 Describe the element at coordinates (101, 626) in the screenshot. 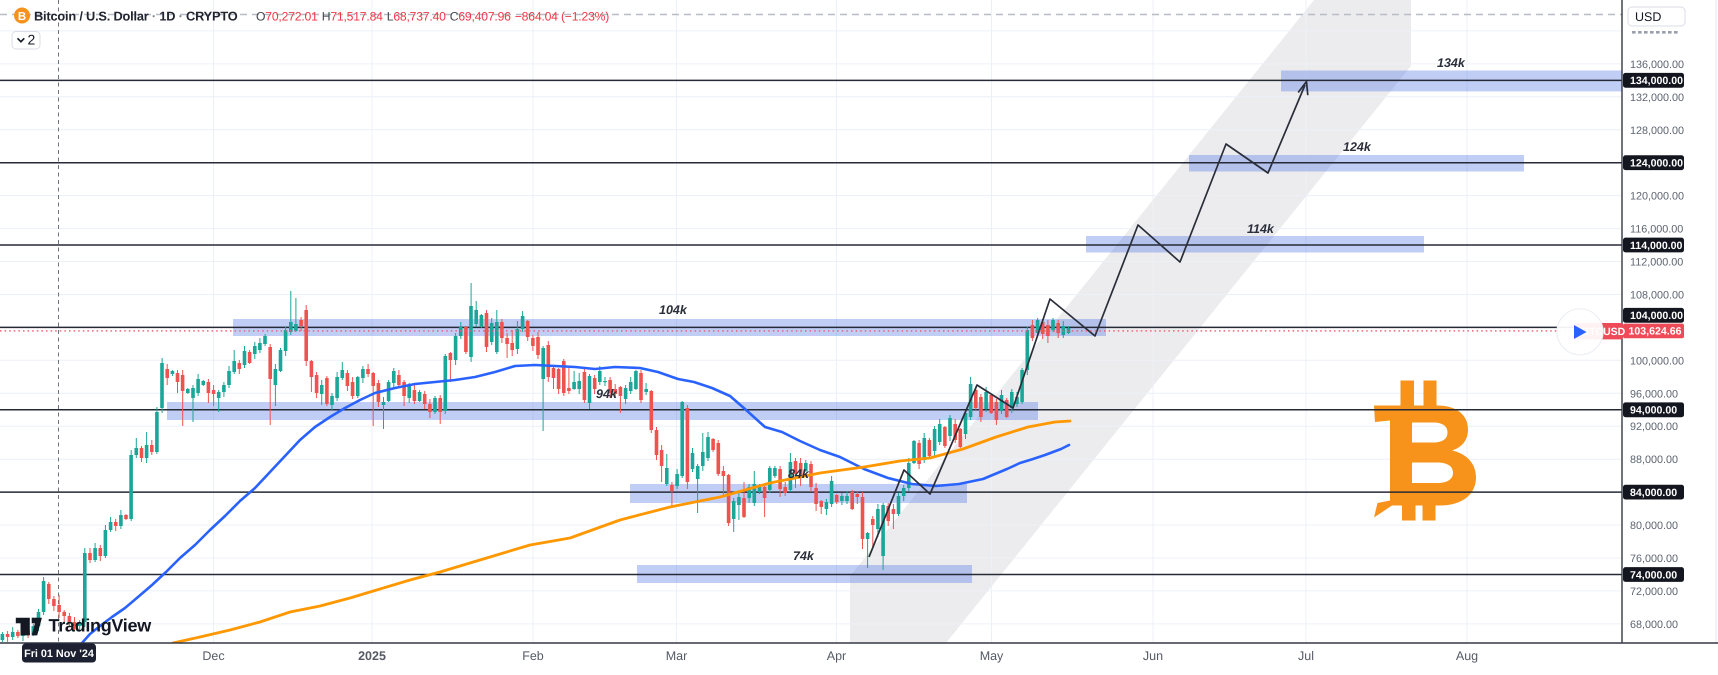

I see `svg-text: TradingView` at that location.